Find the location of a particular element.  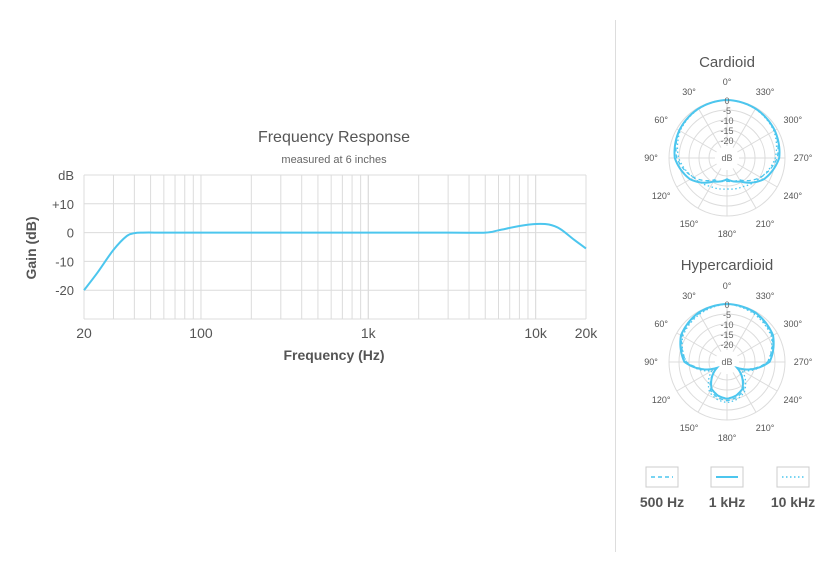

x-tick-label: 1k is located at coordinates (369, 333).